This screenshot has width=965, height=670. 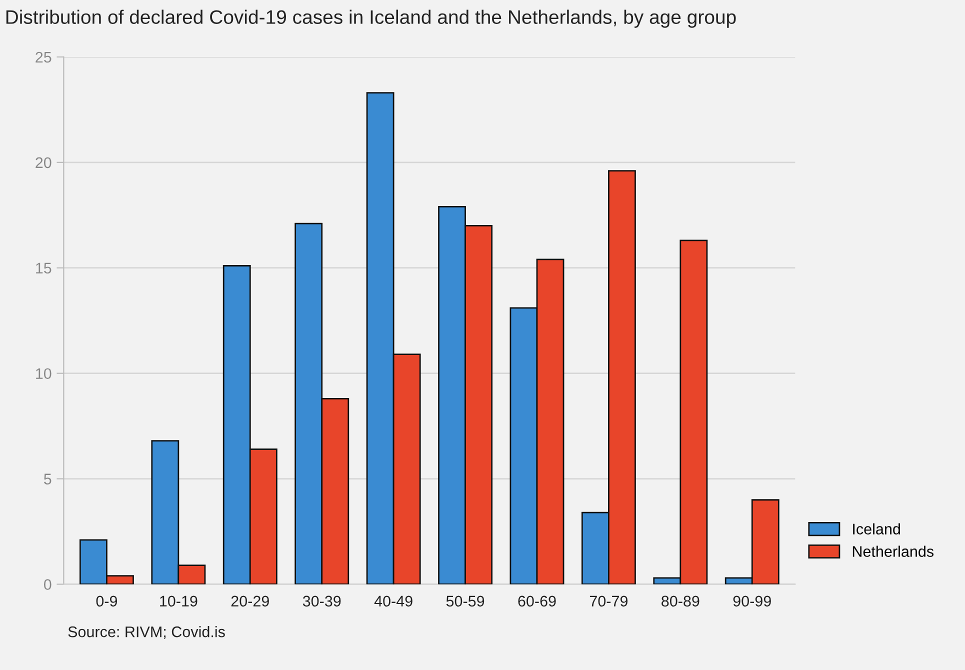 I want to click on y-tick-label: 20, so click(x=44, y=162).